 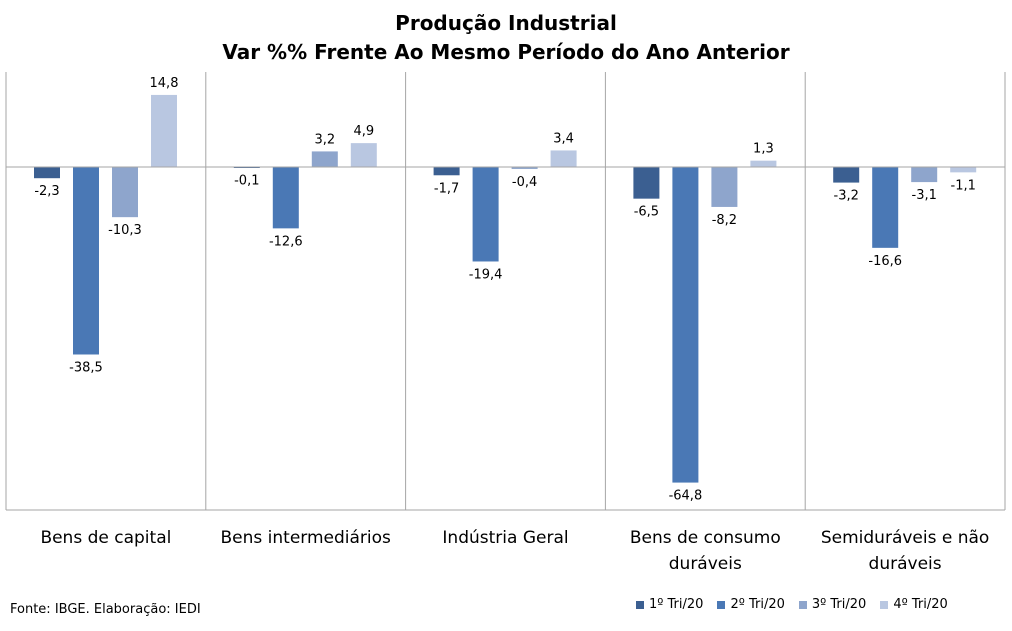 I want to click on data-label: 3,4, so click(x=563, y=138).